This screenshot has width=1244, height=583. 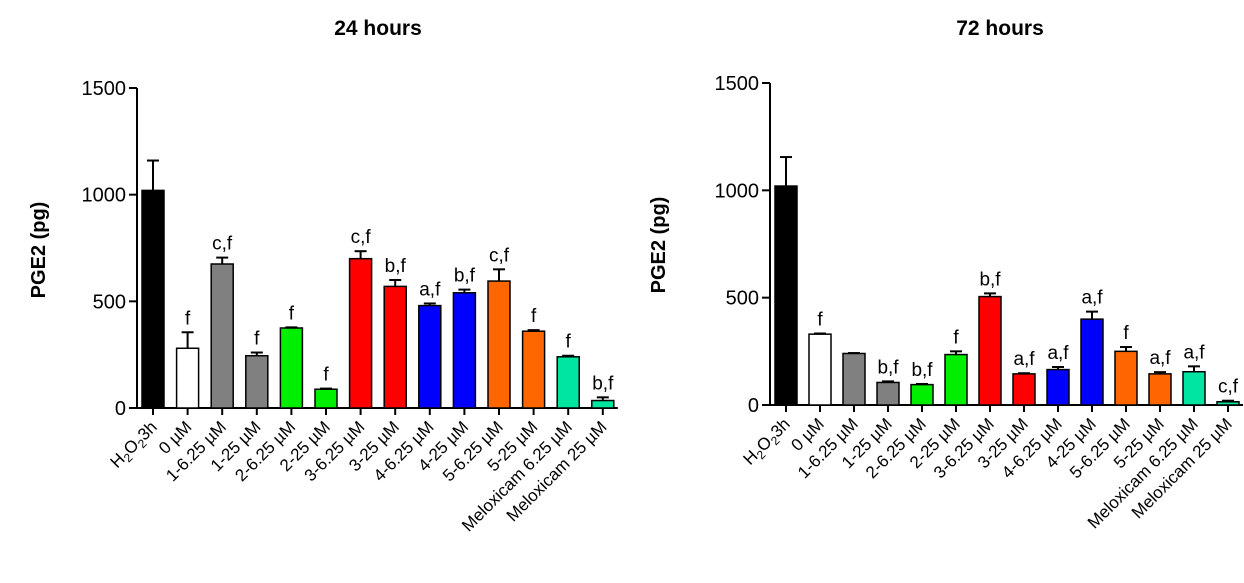 I want to click on chart-title: 72 hours, so click(x=1000, y=28).